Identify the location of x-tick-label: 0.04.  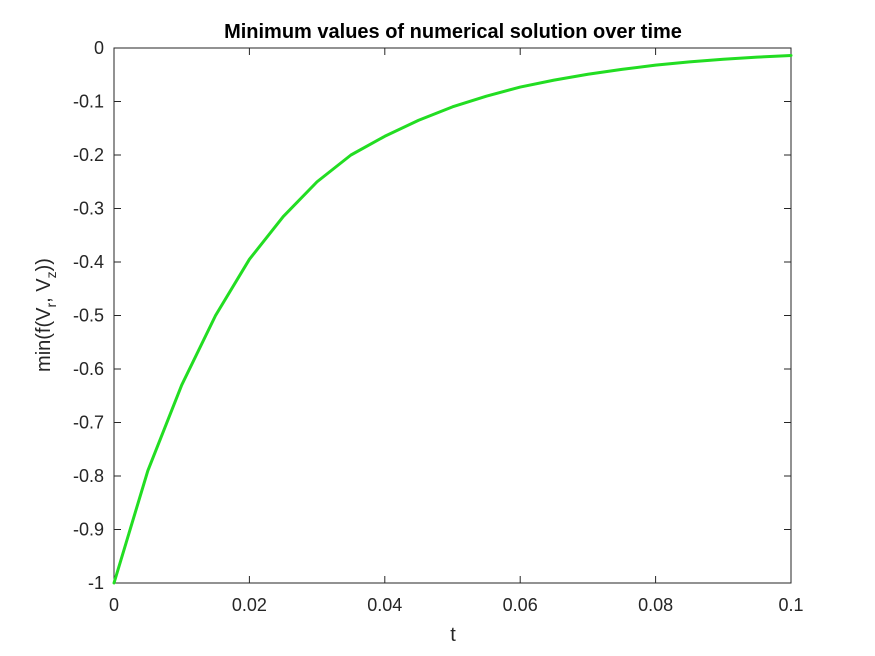
(384, 605).